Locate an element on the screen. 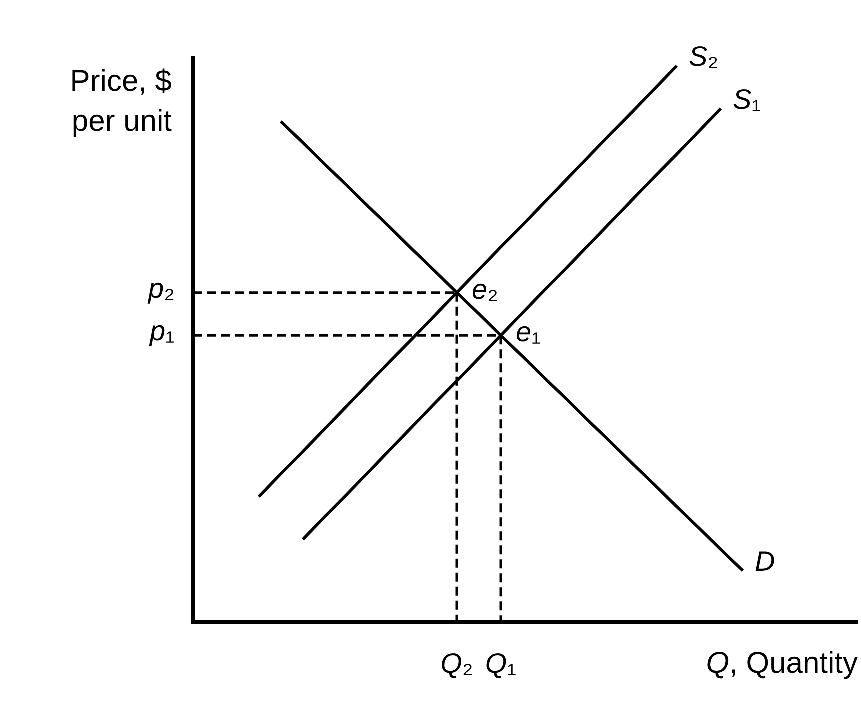  annotation: e₂ is located at coordinates (485, 289).